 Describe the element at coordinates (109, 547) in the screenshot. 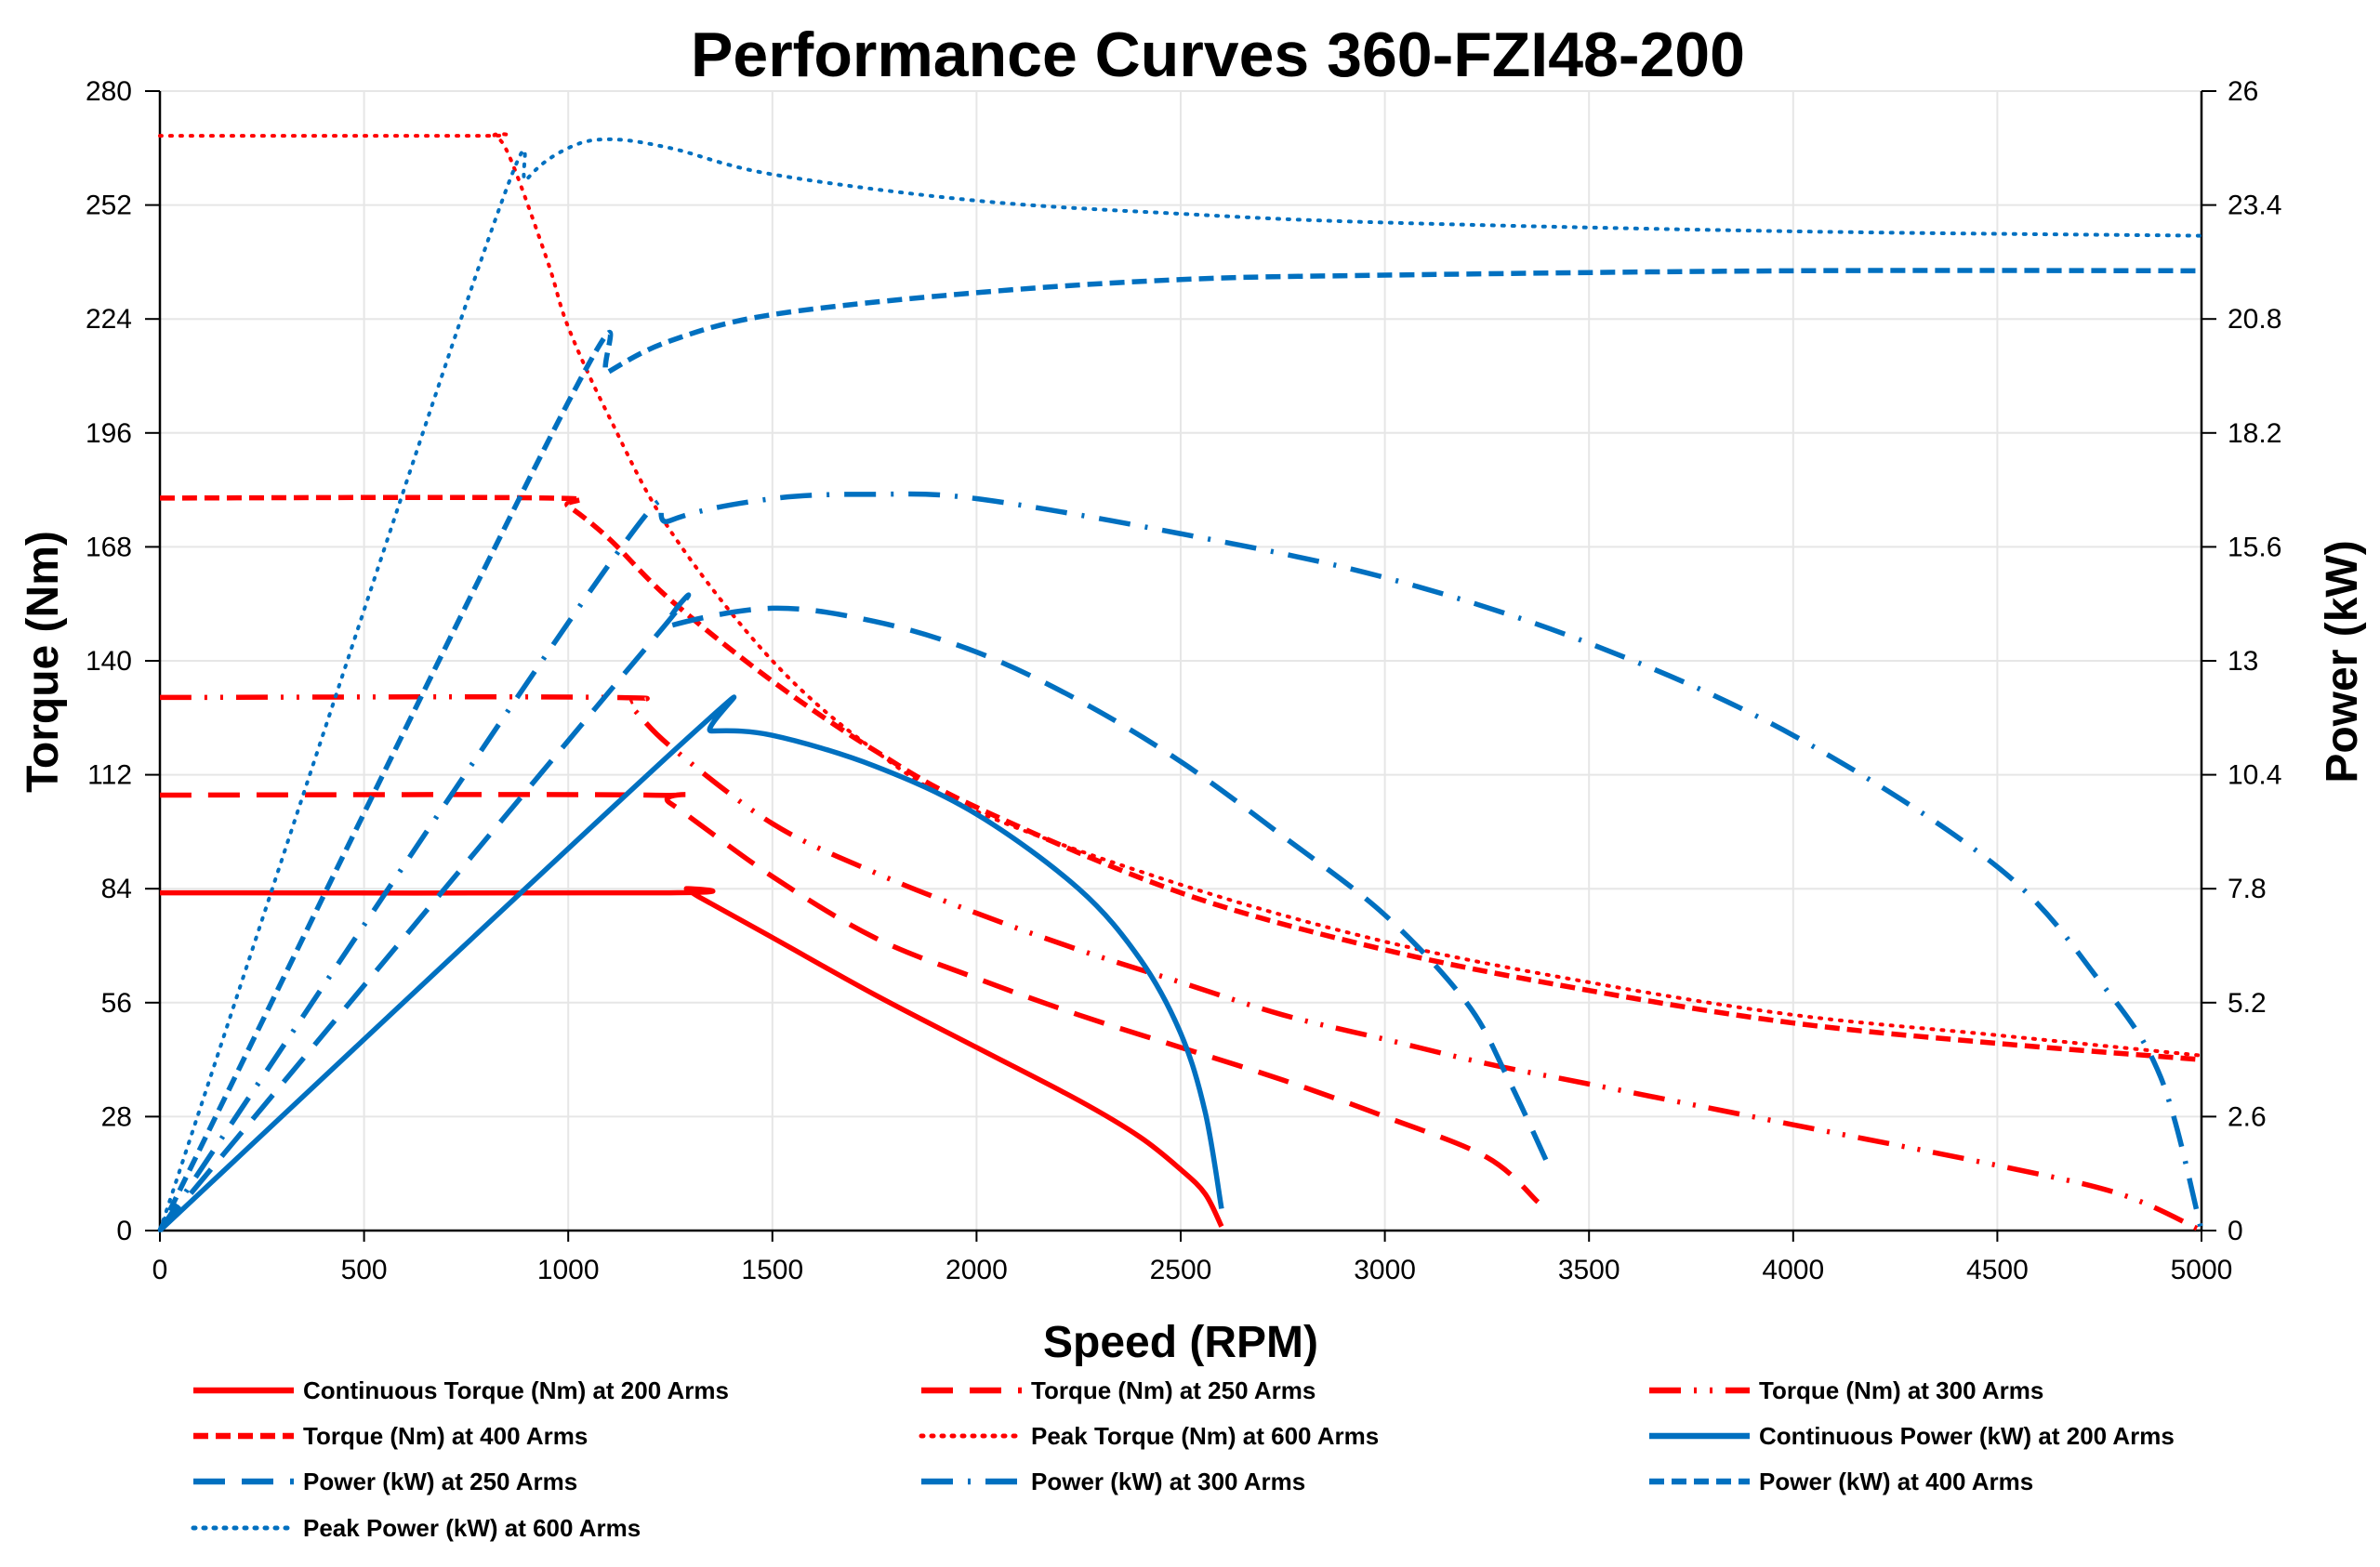

I see `y-tick-label: 168` at that location.